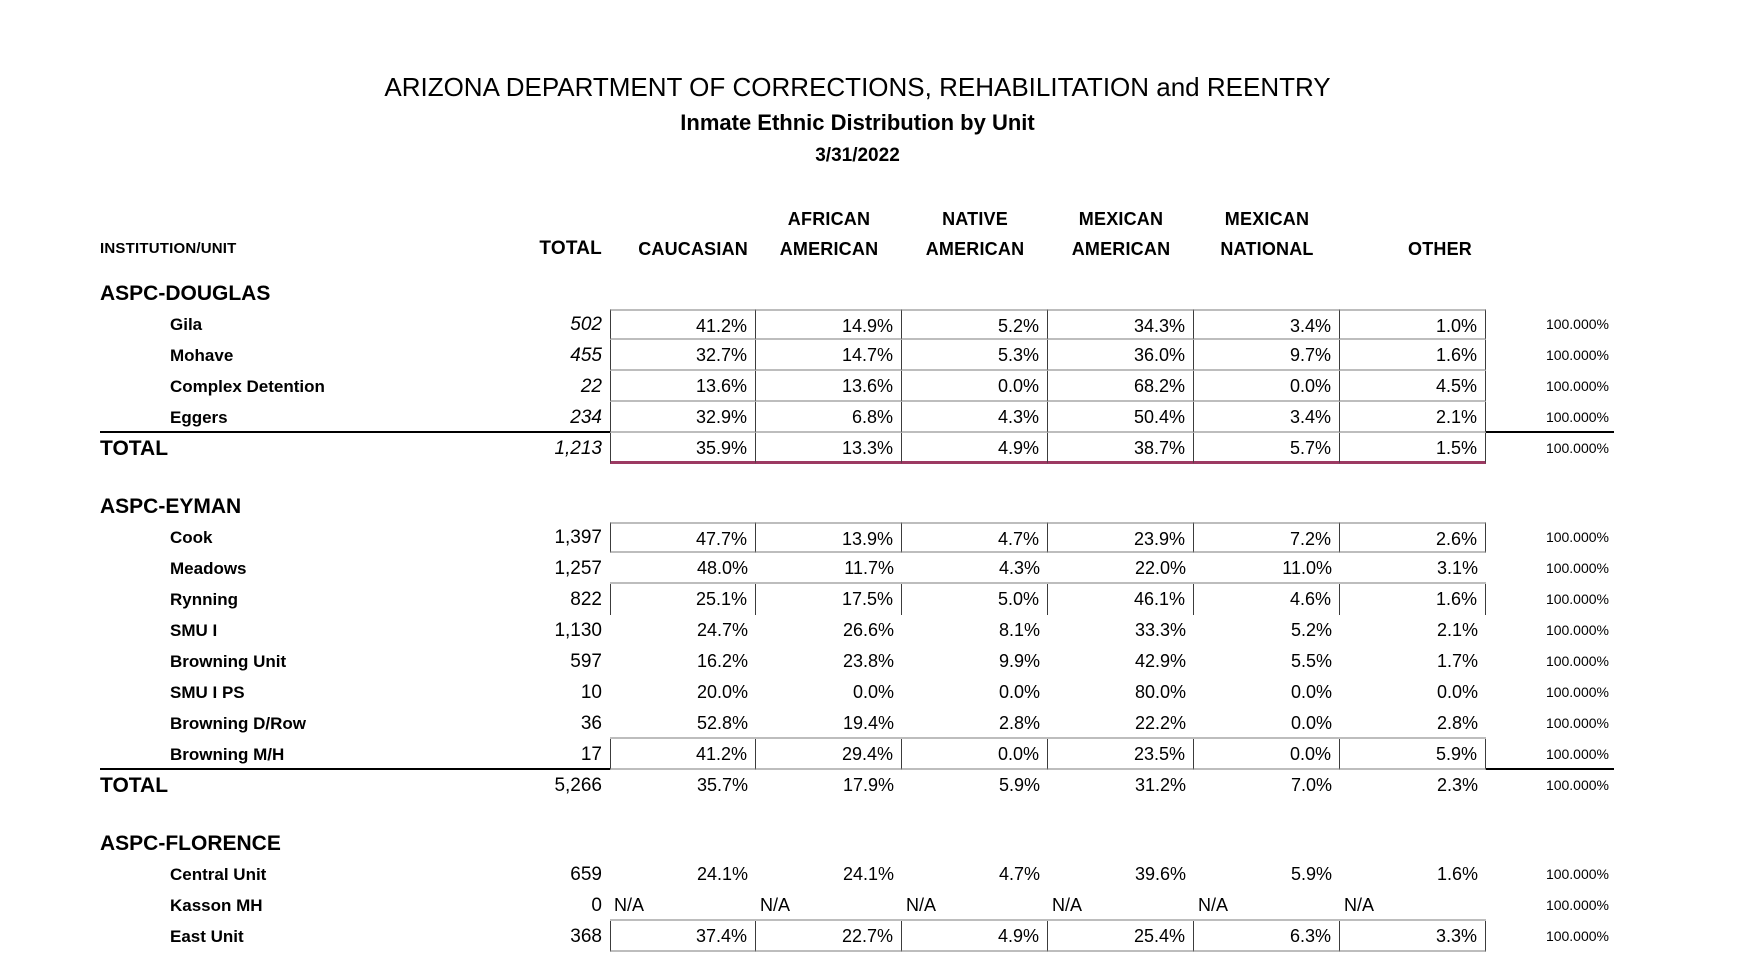 The image size is (1752, 953). Describe the element at coordinates (1413, 448) in the screenshot. I see `percent-cell: 1.5%` at that location.